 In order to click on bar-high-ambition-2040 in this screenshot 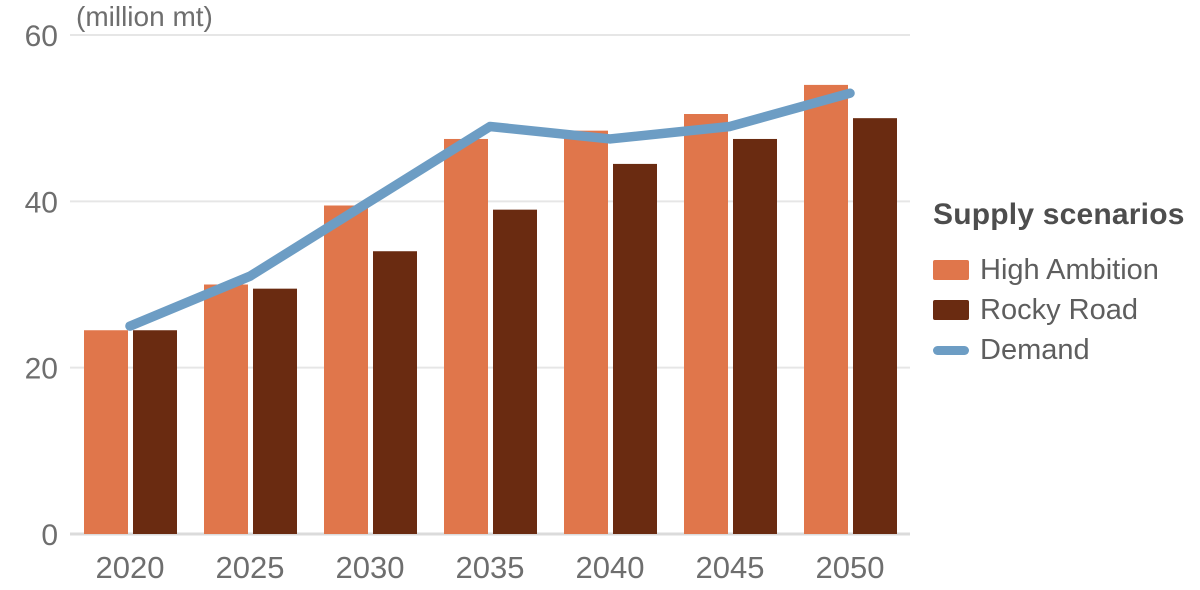, I will do `click(586, 332)`.